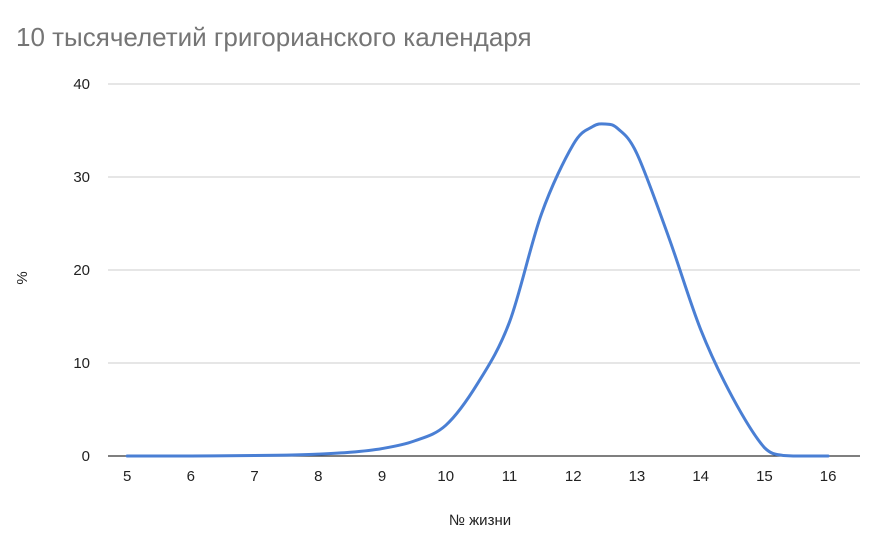 The height and width of the screenshot is (536, 870). What do you see at coordinates (828, 476) in the screenshot?
I see `x-tick-label: 16` at bounding box center [828, 476].